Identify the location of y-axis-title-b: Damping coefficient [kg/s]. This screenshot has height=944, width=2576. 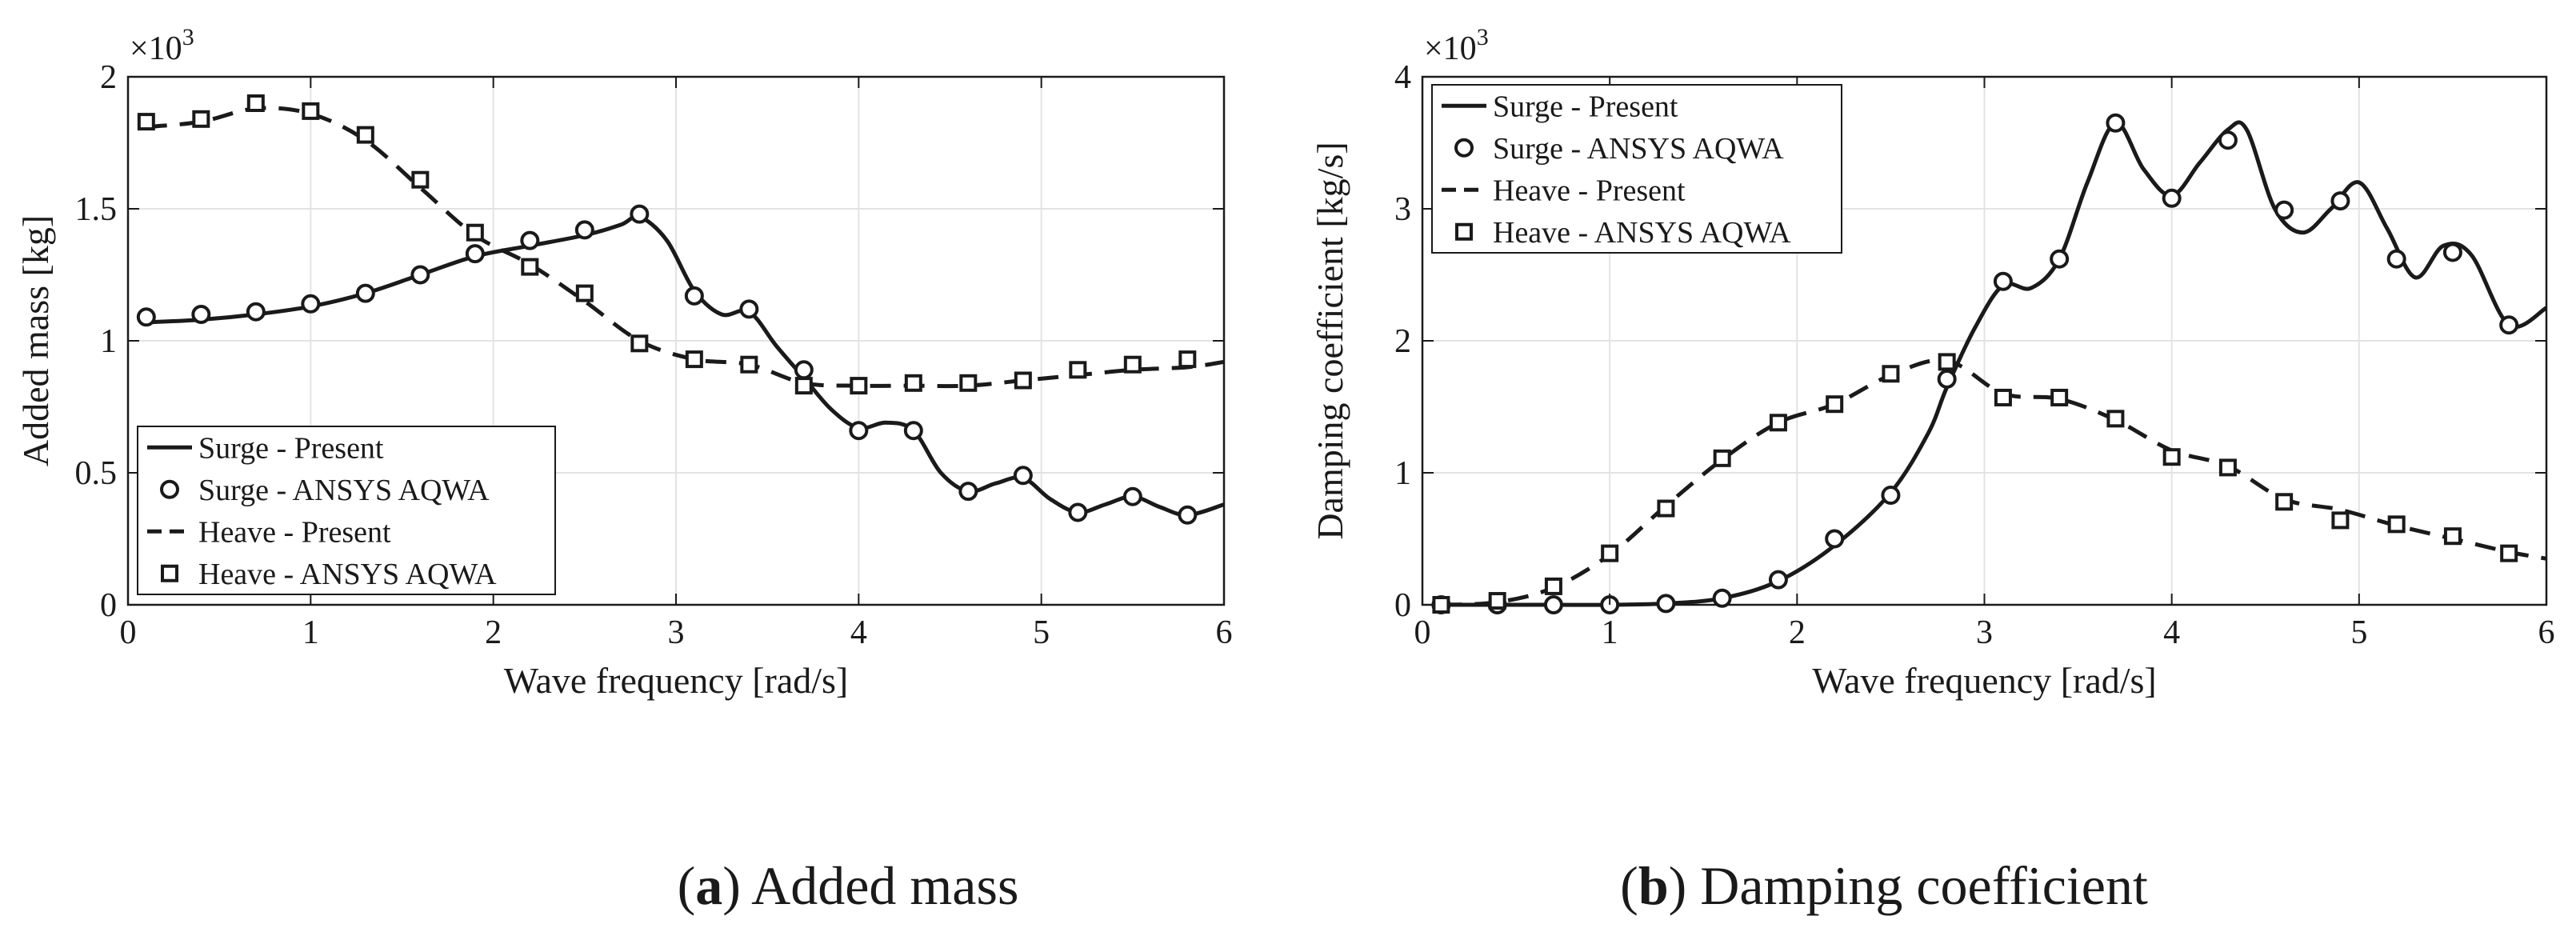
(1330, 340).